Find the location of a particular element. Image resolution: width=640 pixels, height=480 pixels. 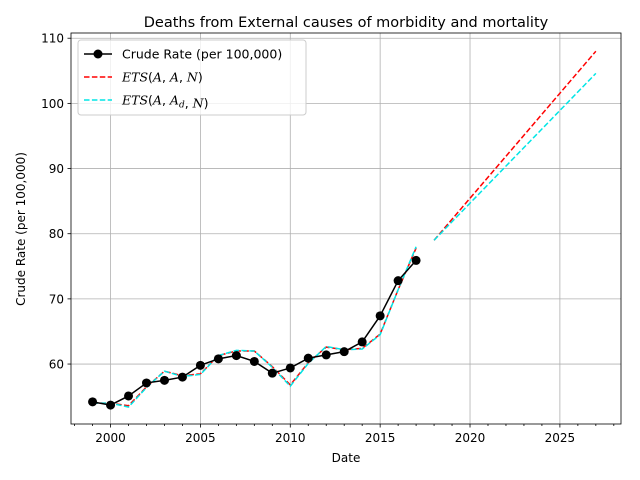

y-tick-label: 90 is located at coordinates (56, 169).